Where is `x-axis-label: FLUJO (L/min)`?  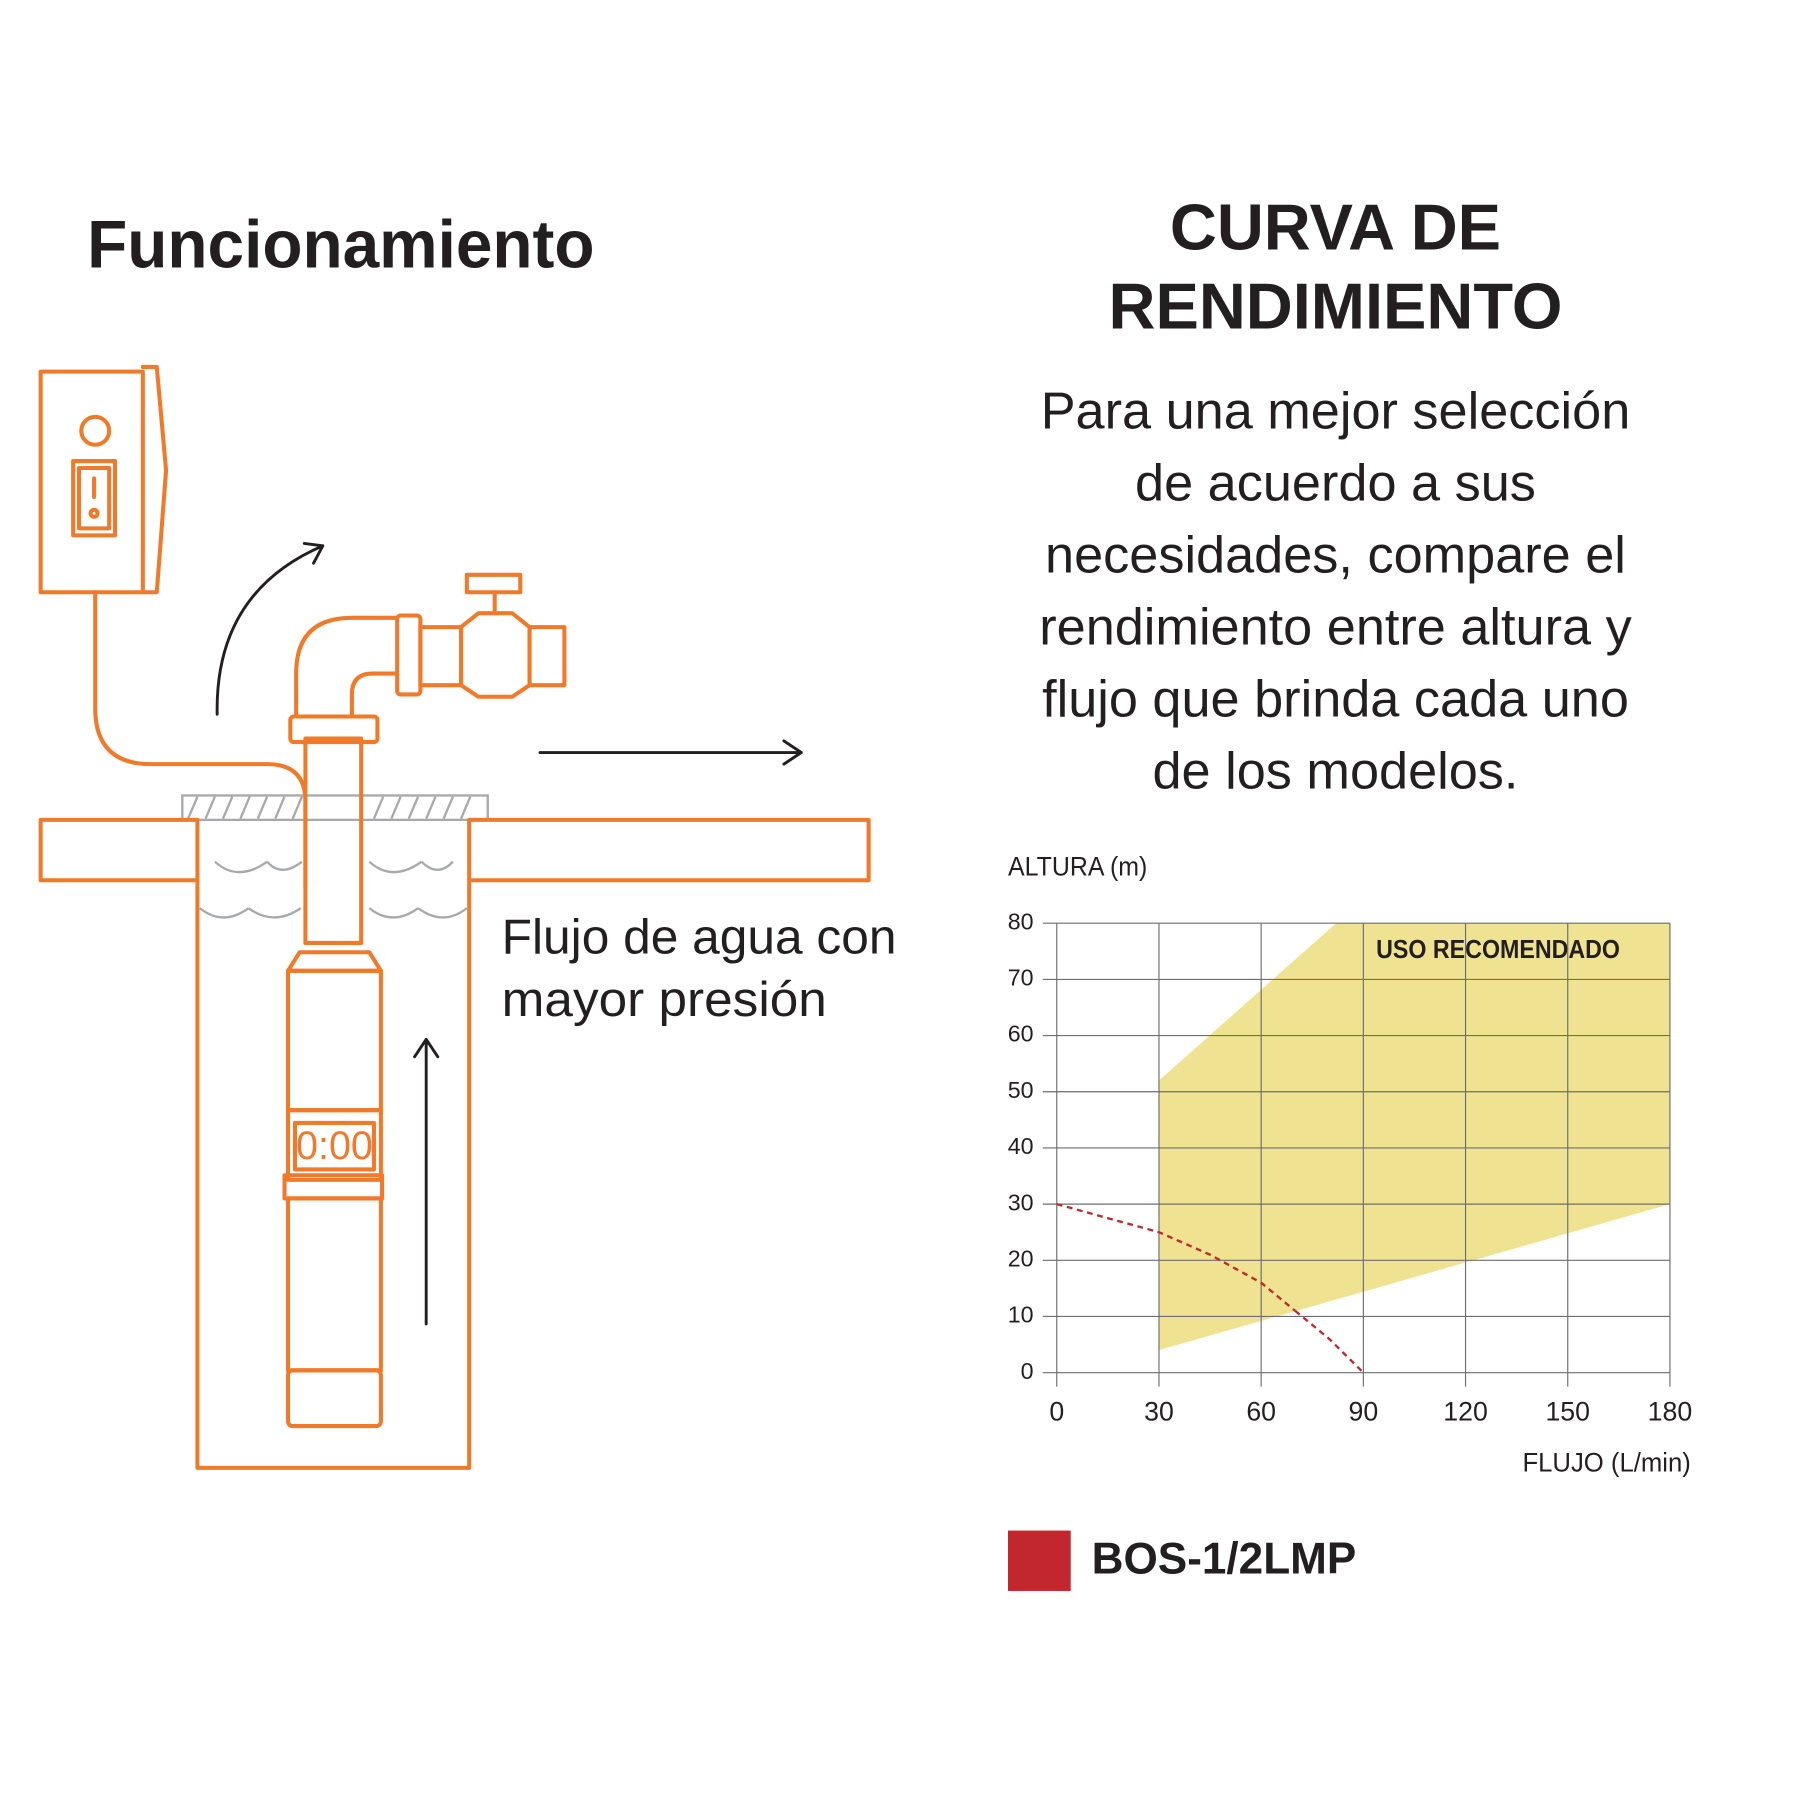 x-axis-label: FLUJO (L/min) is located at coordinates (1606, 1462).